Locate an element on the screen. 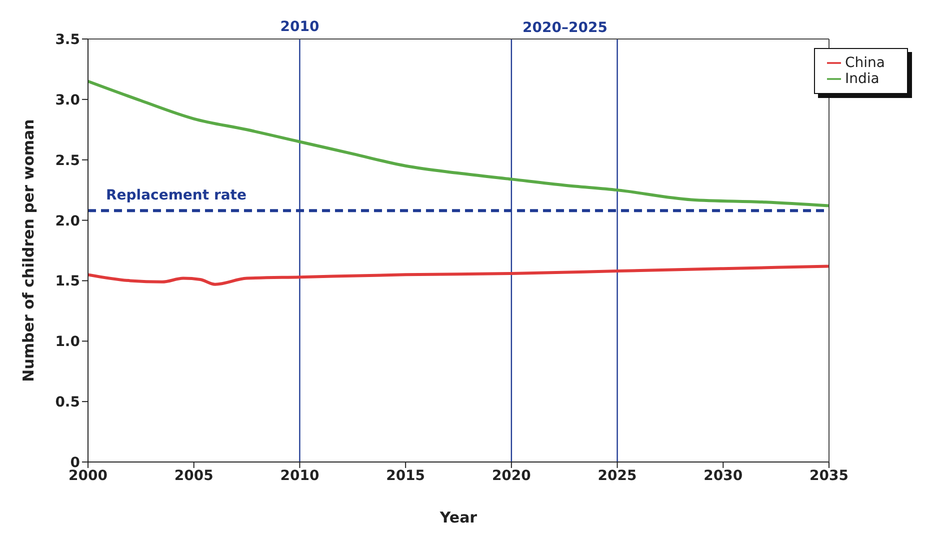 The height and width of the screenshot is (550, 946). legend-label: China is located at coordinates (865, 63).